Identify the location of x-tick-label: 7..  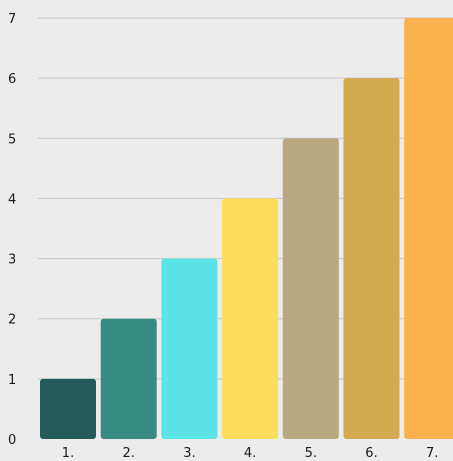
(432, 453).